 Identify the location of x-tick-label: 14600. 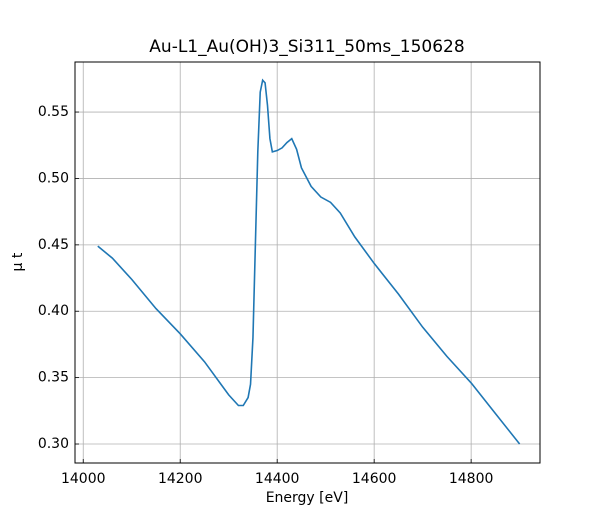
(374, 479).